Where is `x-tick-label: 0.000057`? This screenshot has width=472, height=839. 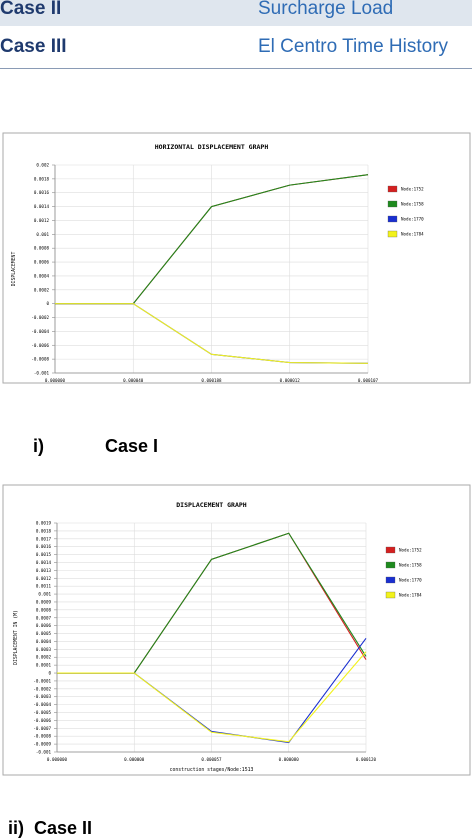
x-tick-label: 0.000057 is located at coordinates (211, 759).